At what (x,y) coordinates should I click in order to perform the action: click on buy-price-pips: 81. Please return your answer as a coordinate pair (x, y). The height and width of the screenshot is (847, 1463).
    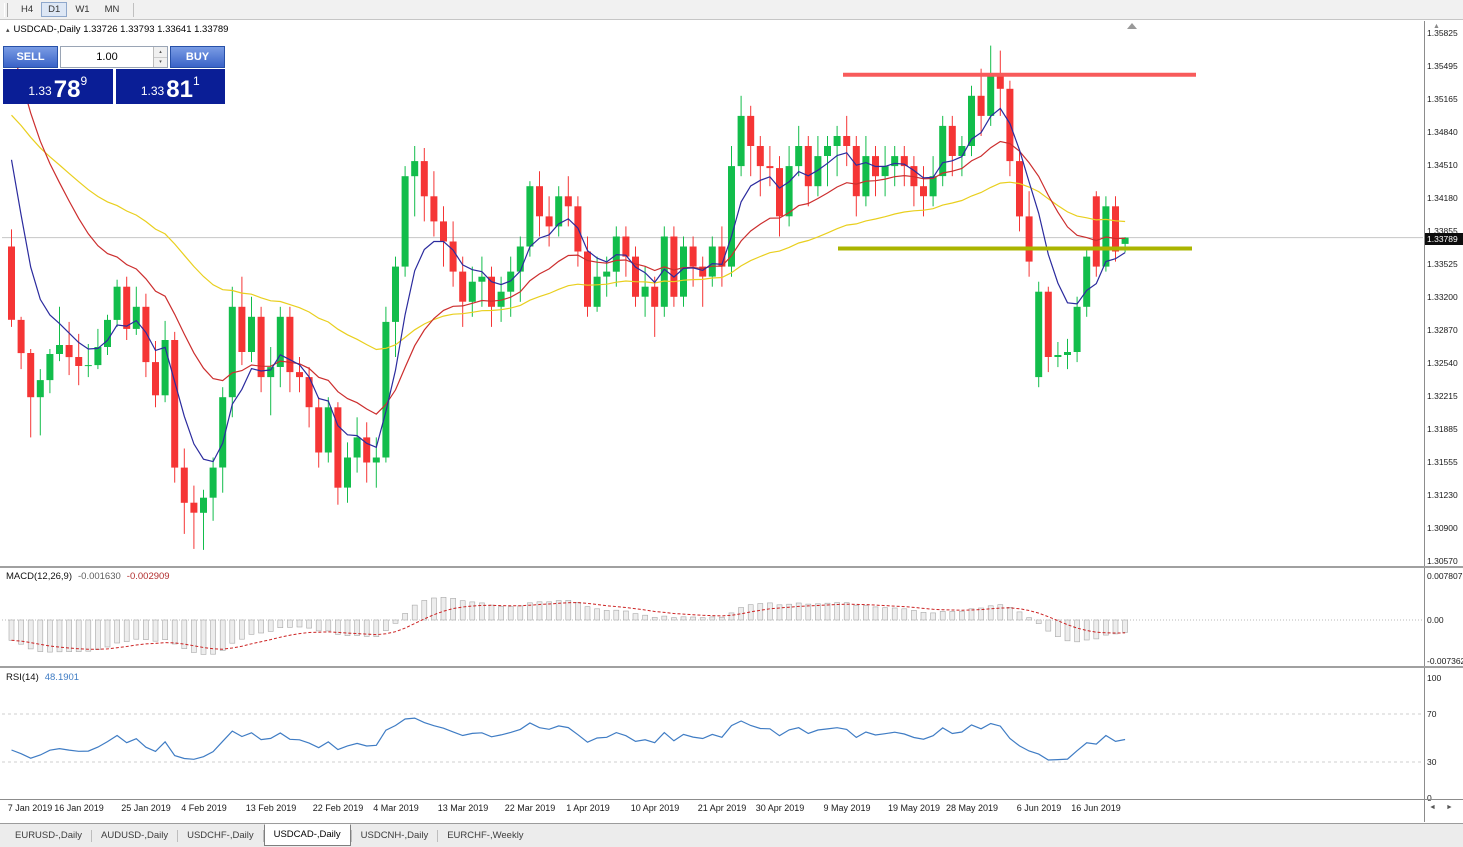
    Looking at the image, I should click on (179, 89).